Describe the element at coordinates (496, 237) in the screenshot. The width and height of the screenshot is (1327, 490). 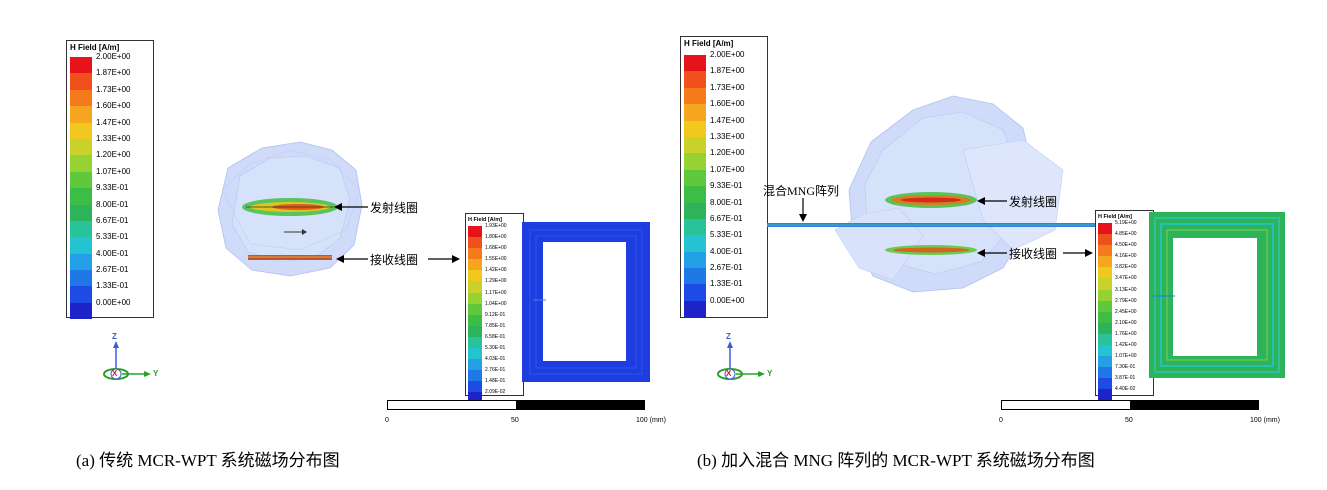
I see `legend-tick-label: 1.80E+00` at that location.